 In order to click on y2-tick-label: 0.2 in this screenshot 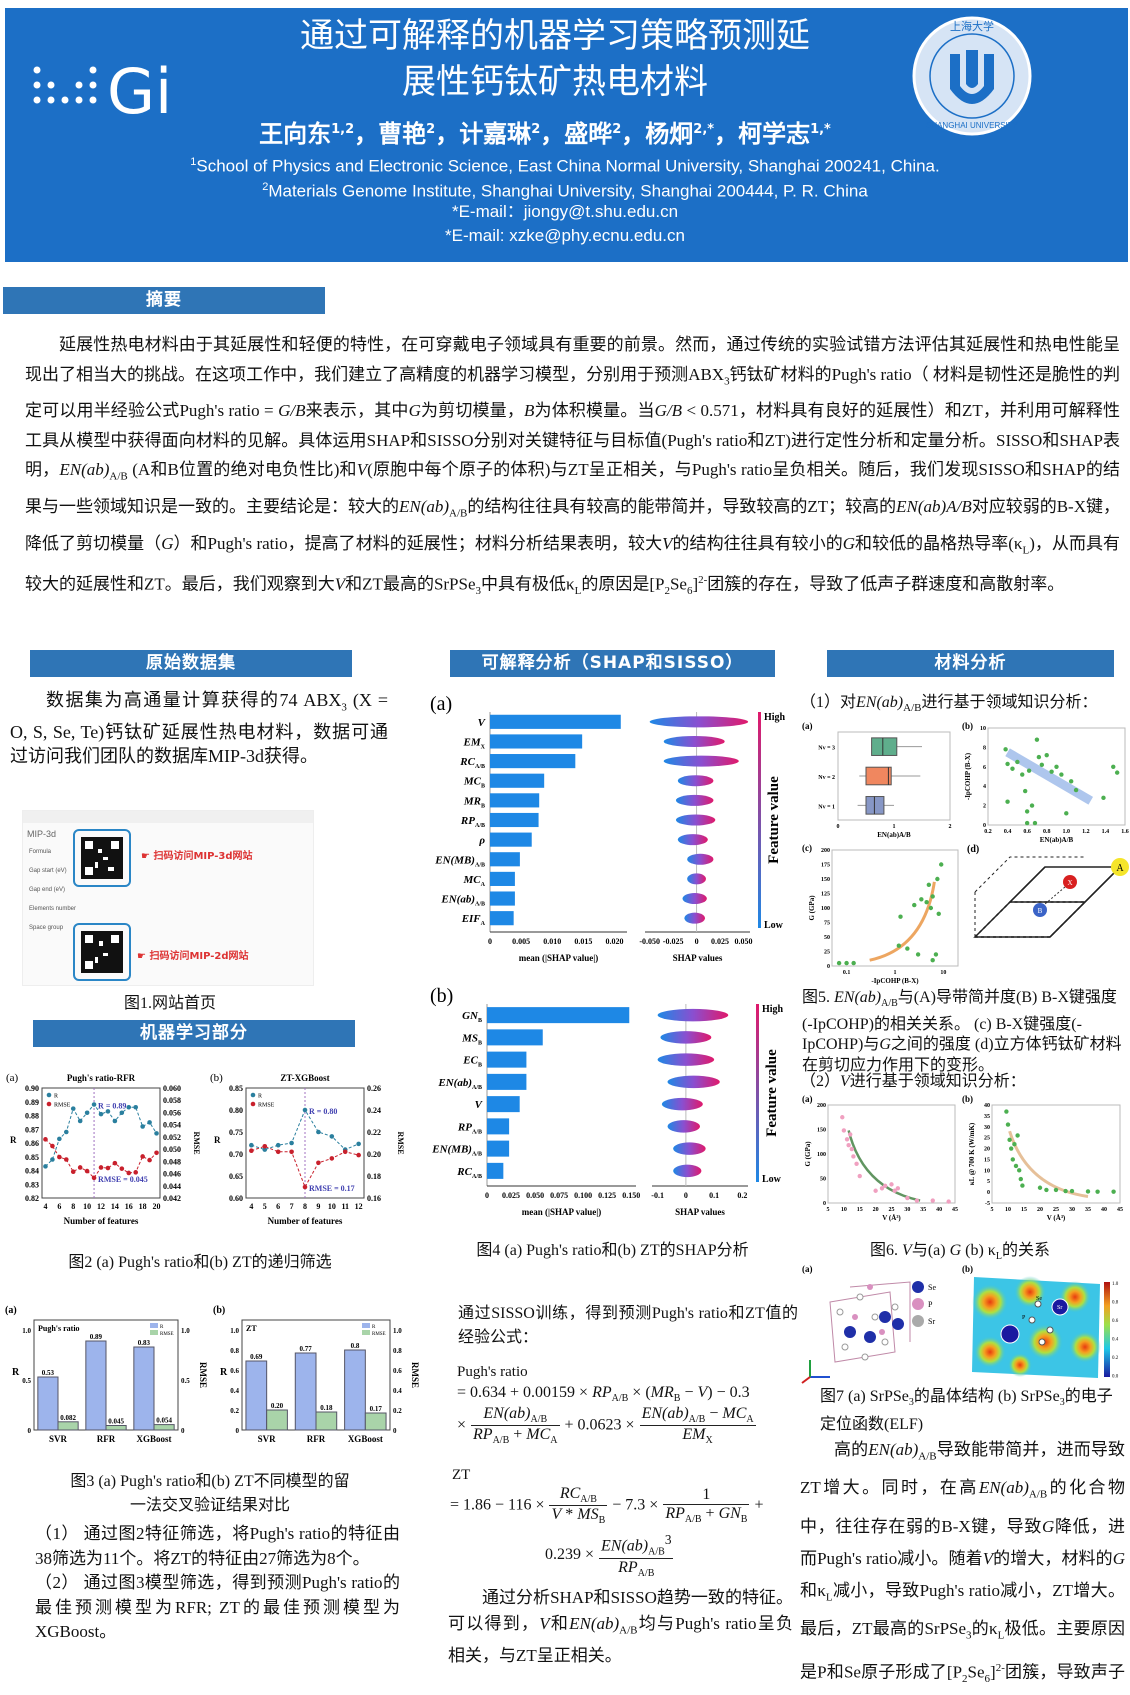, I will do `click(397, 1411)`.